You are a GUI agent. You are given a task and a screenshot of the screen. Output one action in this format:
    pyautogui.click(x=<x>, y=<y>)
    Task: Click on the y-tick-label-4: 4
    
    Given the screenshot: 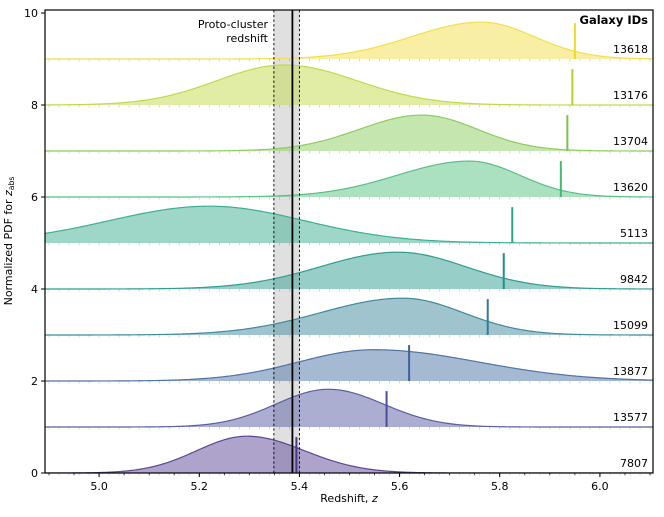 What is the action you would take?
    pyautogui.click(x=34, y=289)
    